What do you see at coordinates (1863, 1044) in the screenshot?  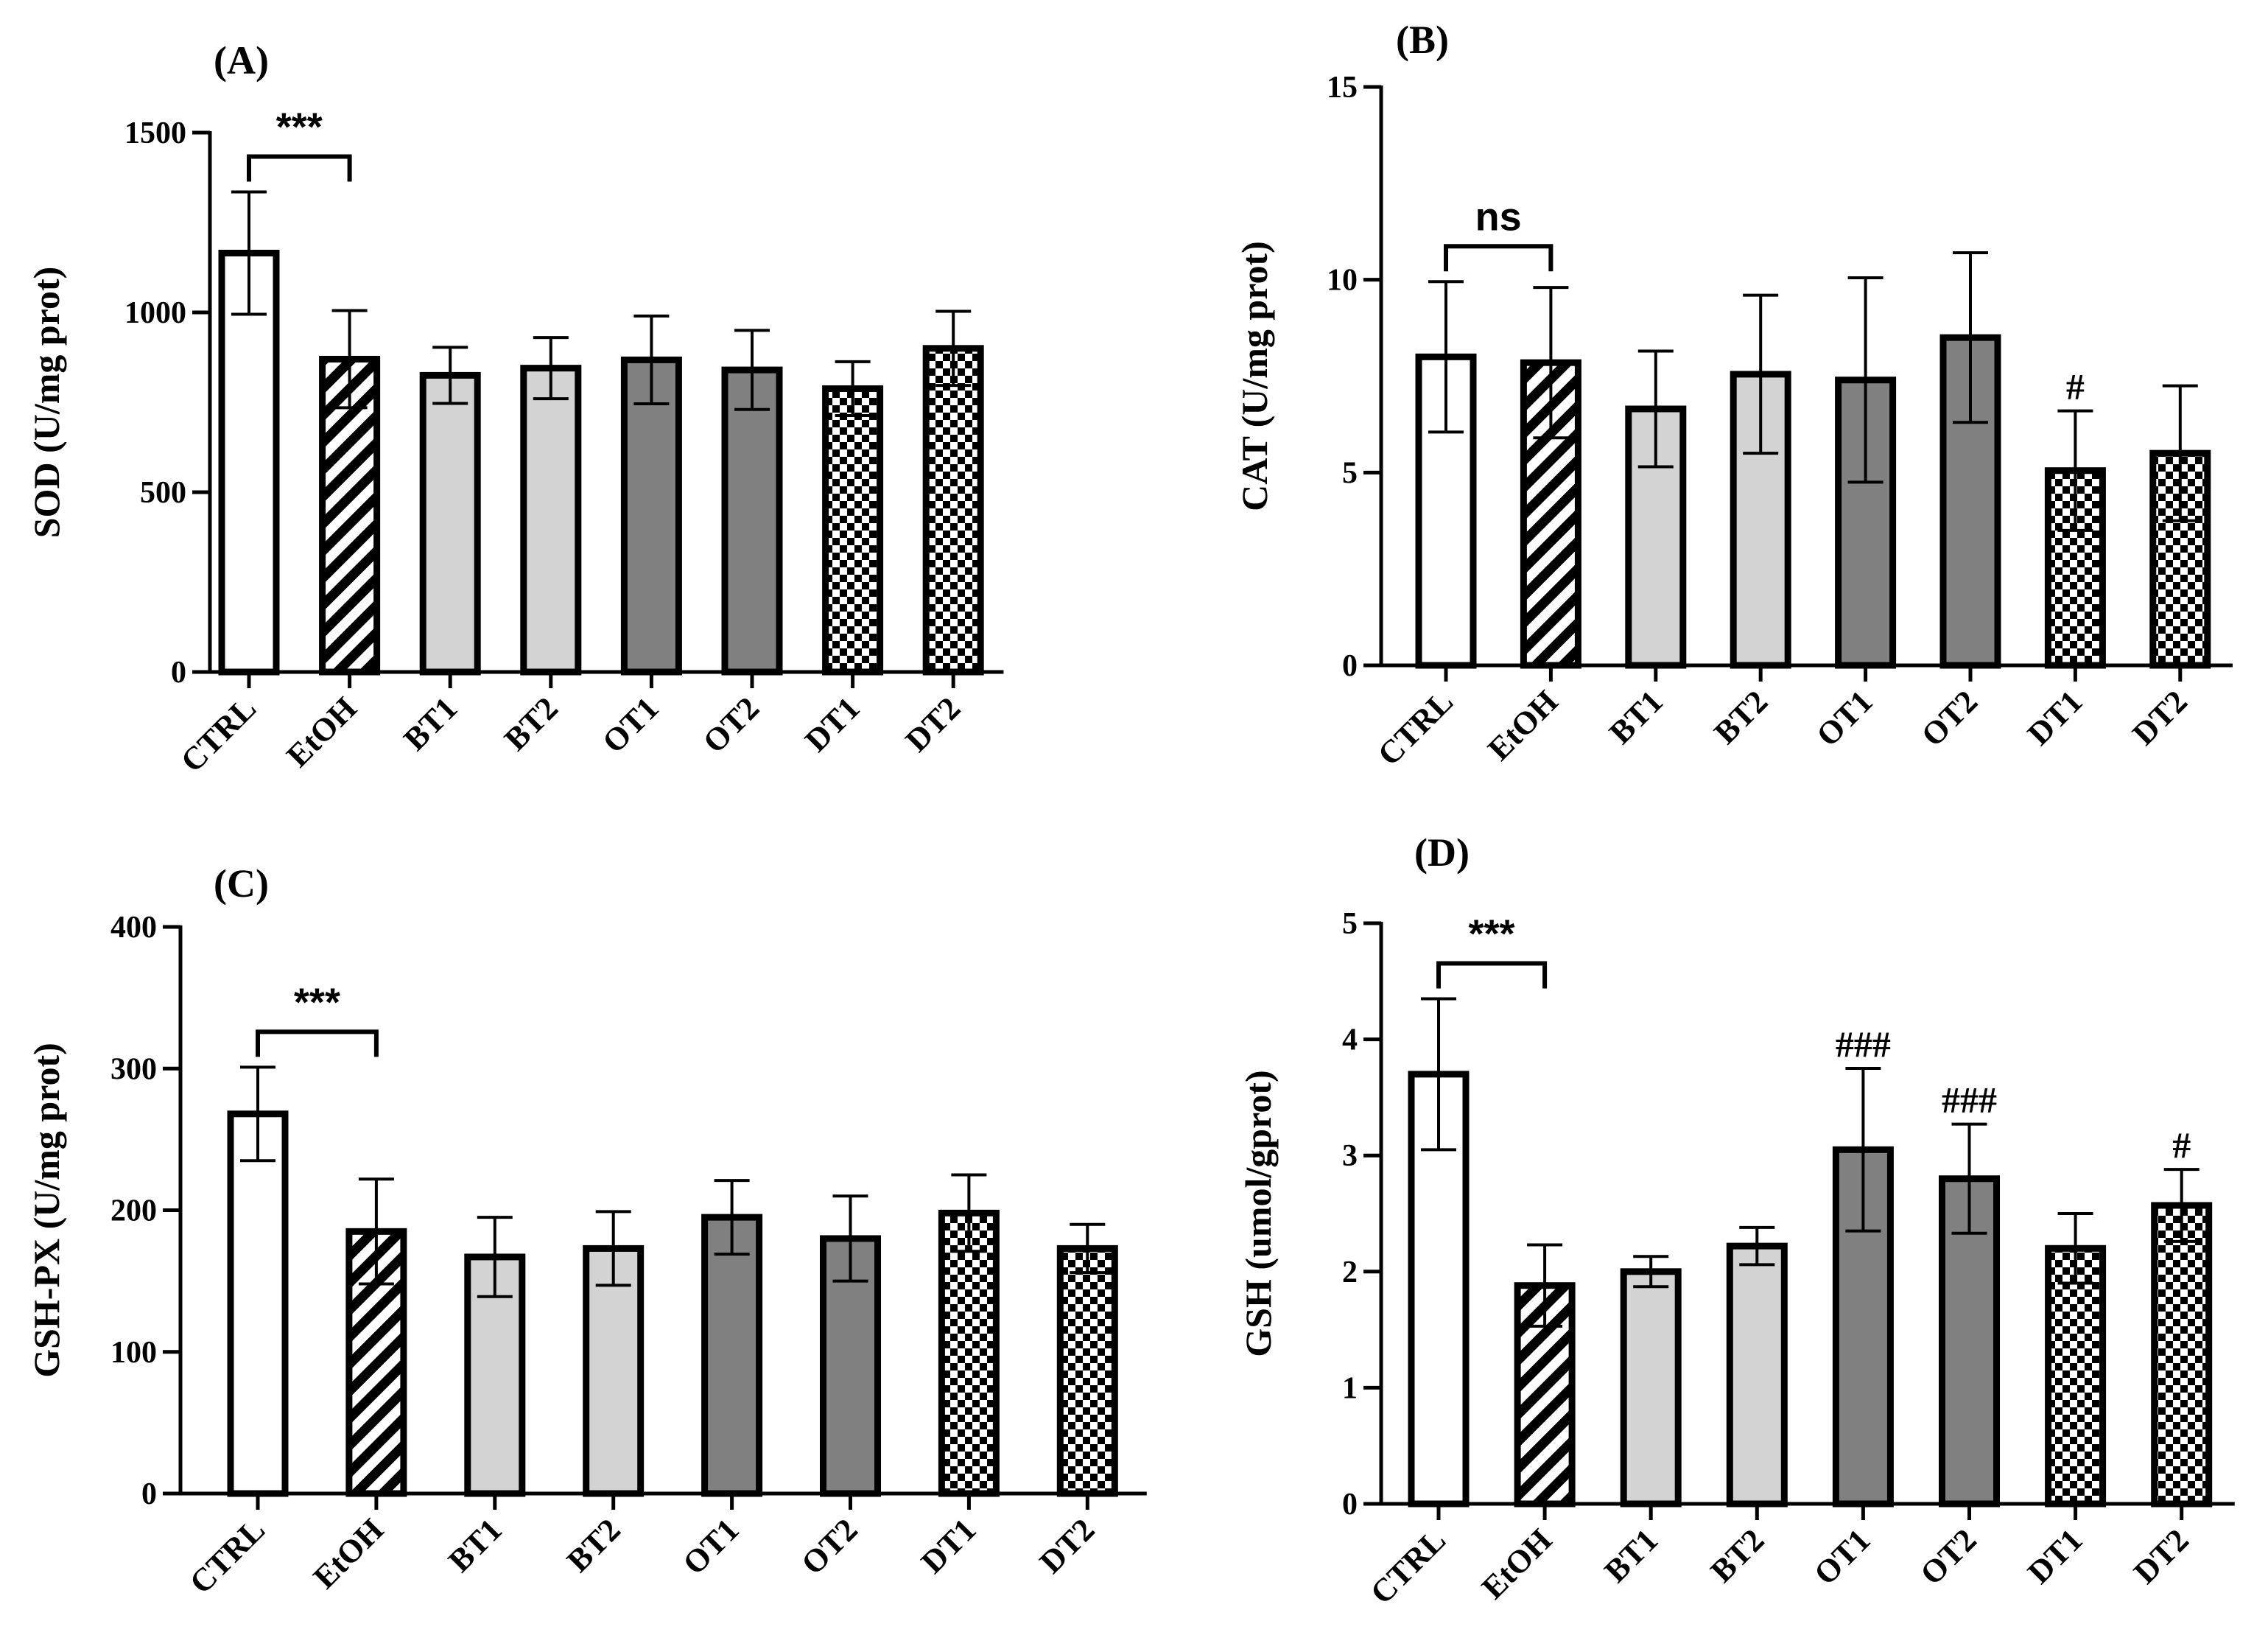 I see `marker-ot1: ###` at bounding box center [1863, 1044].